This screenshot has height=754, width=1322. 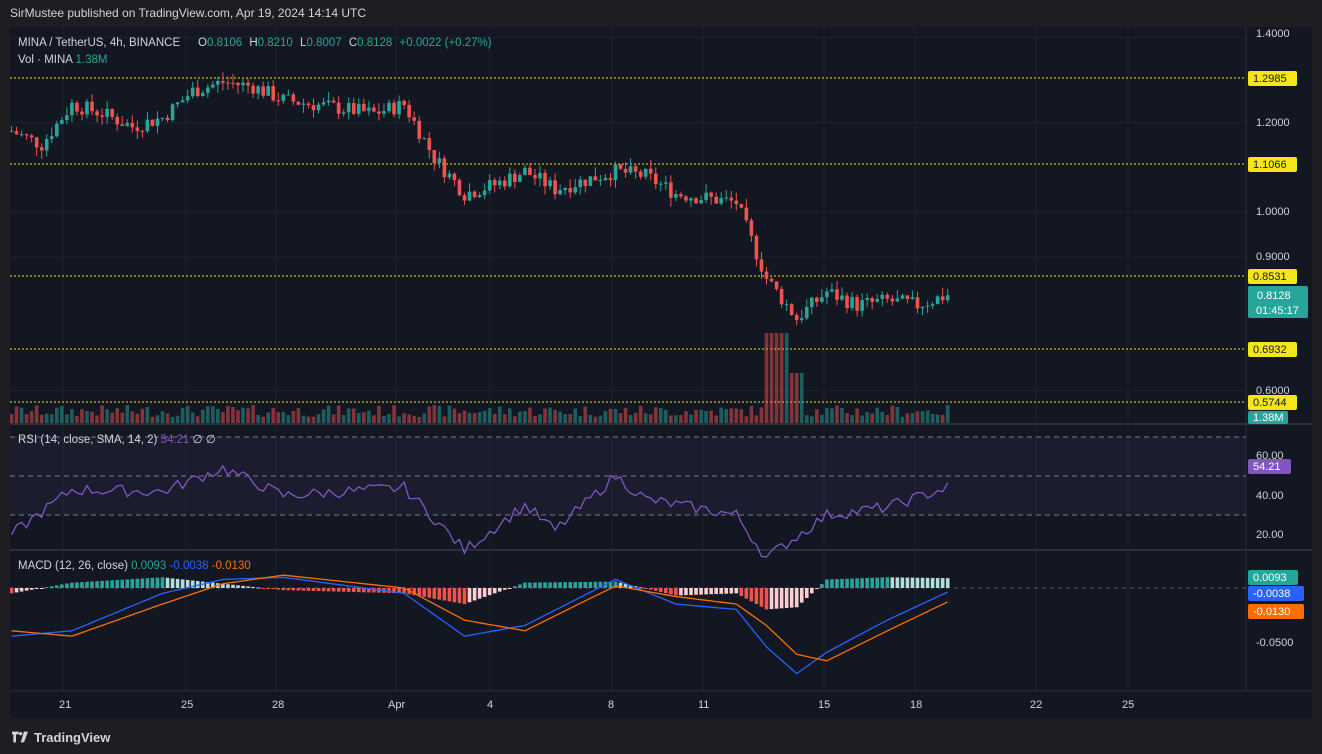 I want to click on legend-symbol: MINA / TetherUS, 4h, BINANCE, so click(x=99, y=43).